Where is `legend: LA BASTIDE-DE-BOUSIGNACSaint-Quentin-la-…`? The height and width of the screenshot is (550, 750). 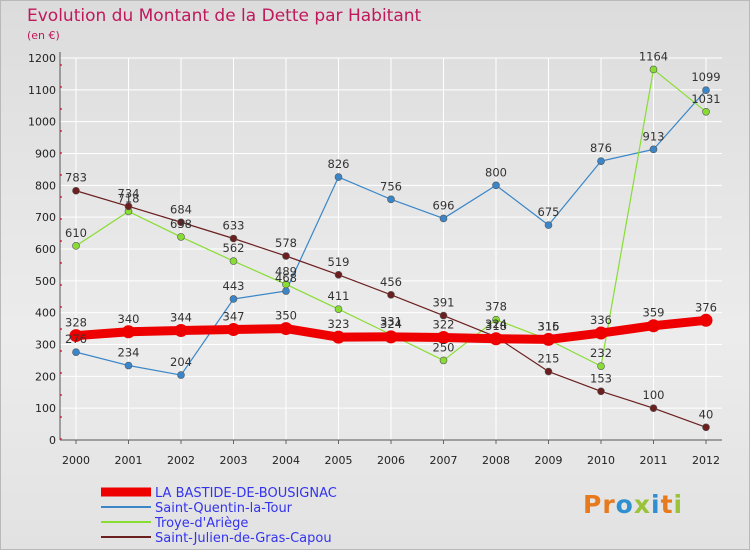 legend: LA BASTIDE-DE-BOUSIGNACSaint-Quentin-la-… is located at coordinates (219, 516).